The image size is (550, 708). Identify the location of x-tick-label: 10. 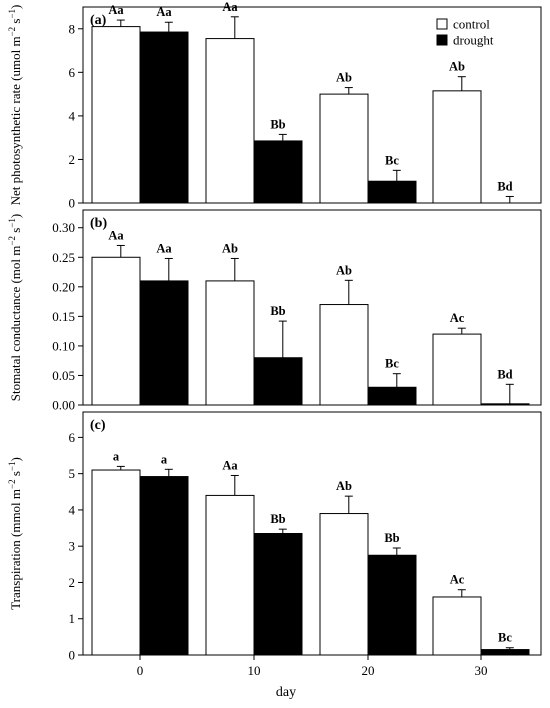
(254, 670).